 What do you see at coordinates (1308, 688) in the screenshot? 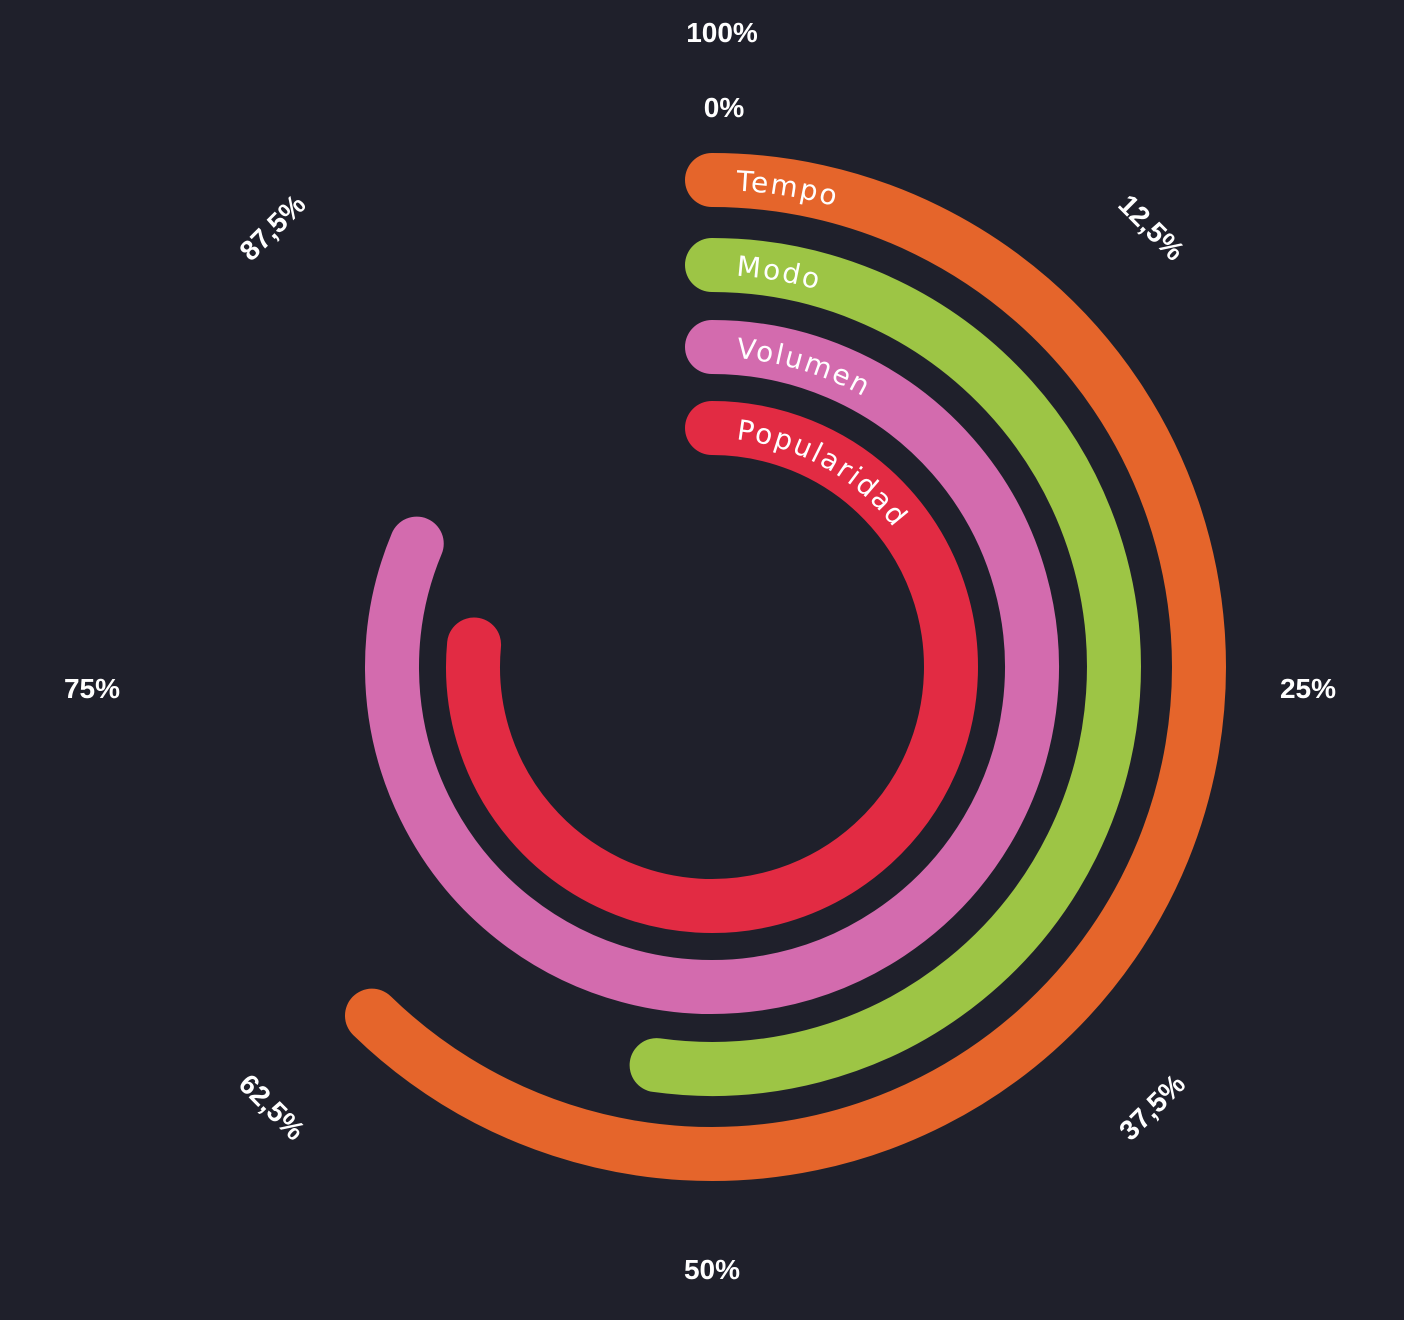
I see `tick-label-25: 25%` at bounding box center [1308, 688].